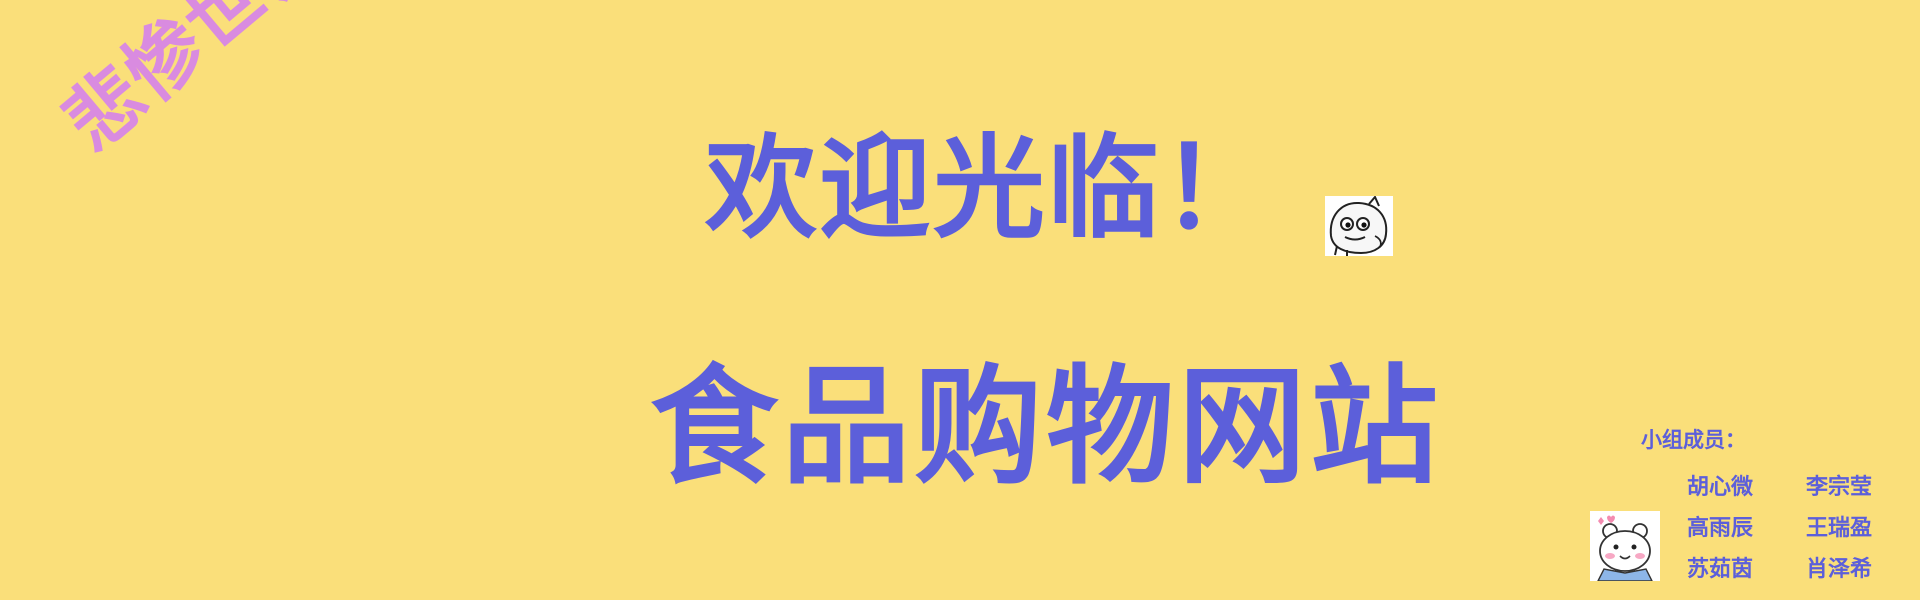  I want to click on member-name: 胡心微, so click(1720, 487).